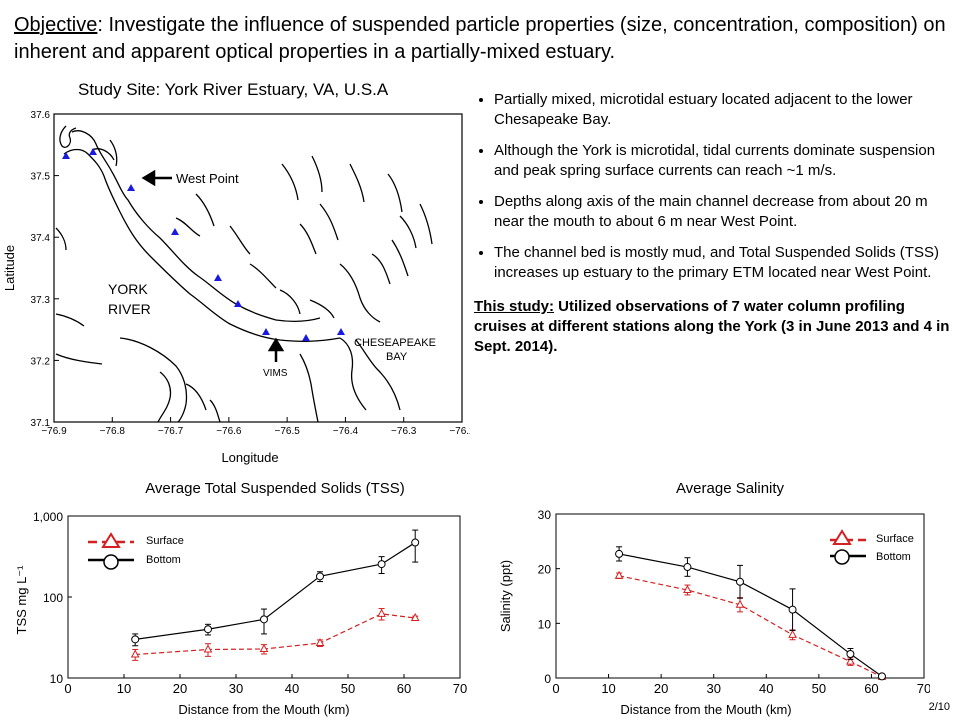 The height and width of the screenshot is (720, 960). What do you see at coordinates (895, 539) in the screenshot?
I see `salinity-legend-surface: Surface` at bounding box center [895, 539].